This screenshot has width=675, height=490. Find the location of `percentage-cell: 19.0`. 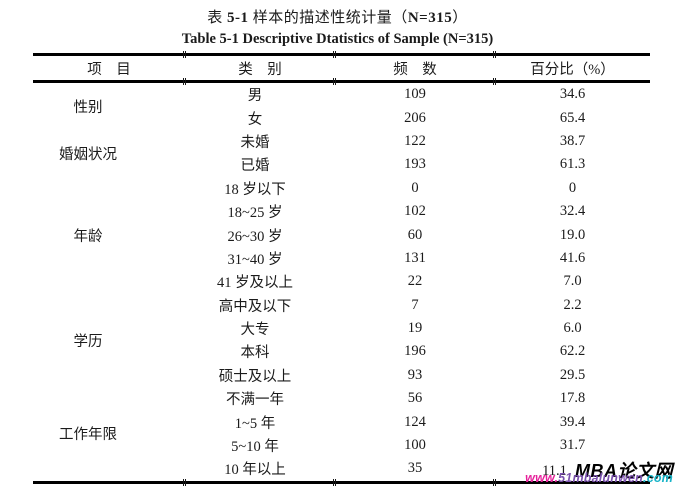

percentage-cell: 19.0 is located at coordinates (572, 234).